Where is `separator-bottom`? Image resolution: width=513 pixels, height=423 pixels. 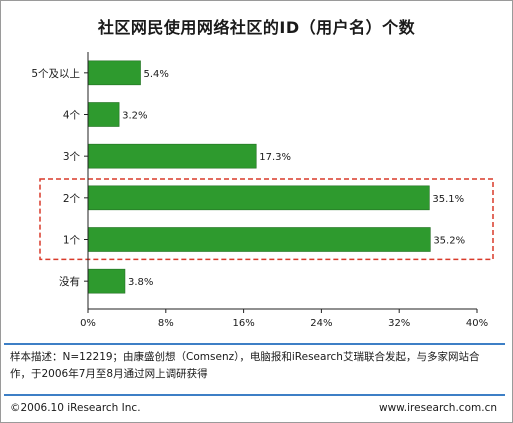
separator-bottom is located at coordinates (254, 395).